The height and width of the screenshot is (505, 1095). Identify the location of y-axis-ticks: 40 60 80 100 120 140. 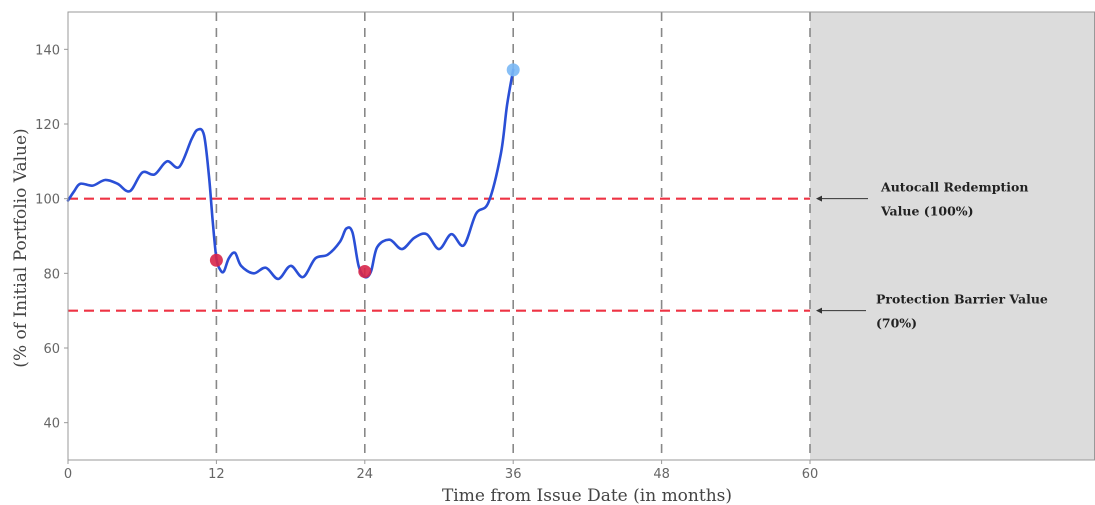
(51, 237).